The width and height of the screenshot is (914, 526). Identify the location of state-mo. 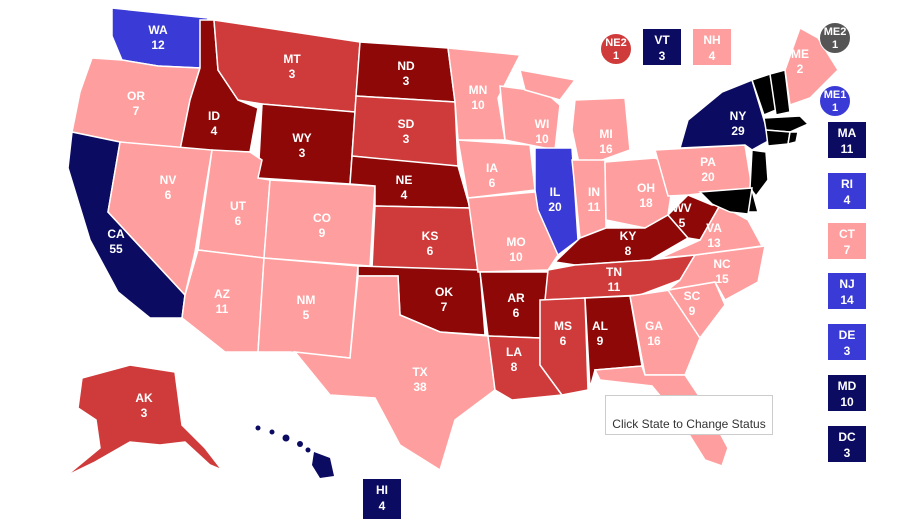
(513, 232).